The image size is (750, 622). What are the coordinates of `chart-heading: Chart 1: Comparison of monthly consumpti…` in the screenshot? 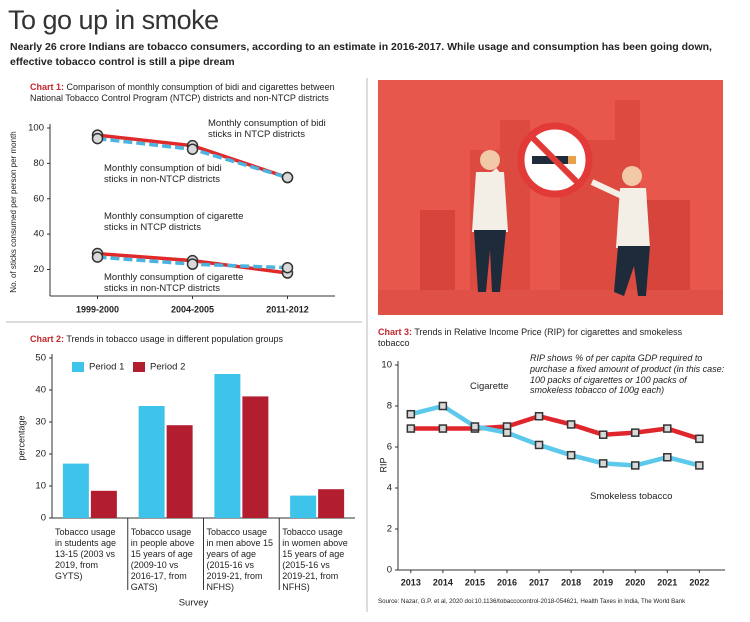 It's located at (195, 93).